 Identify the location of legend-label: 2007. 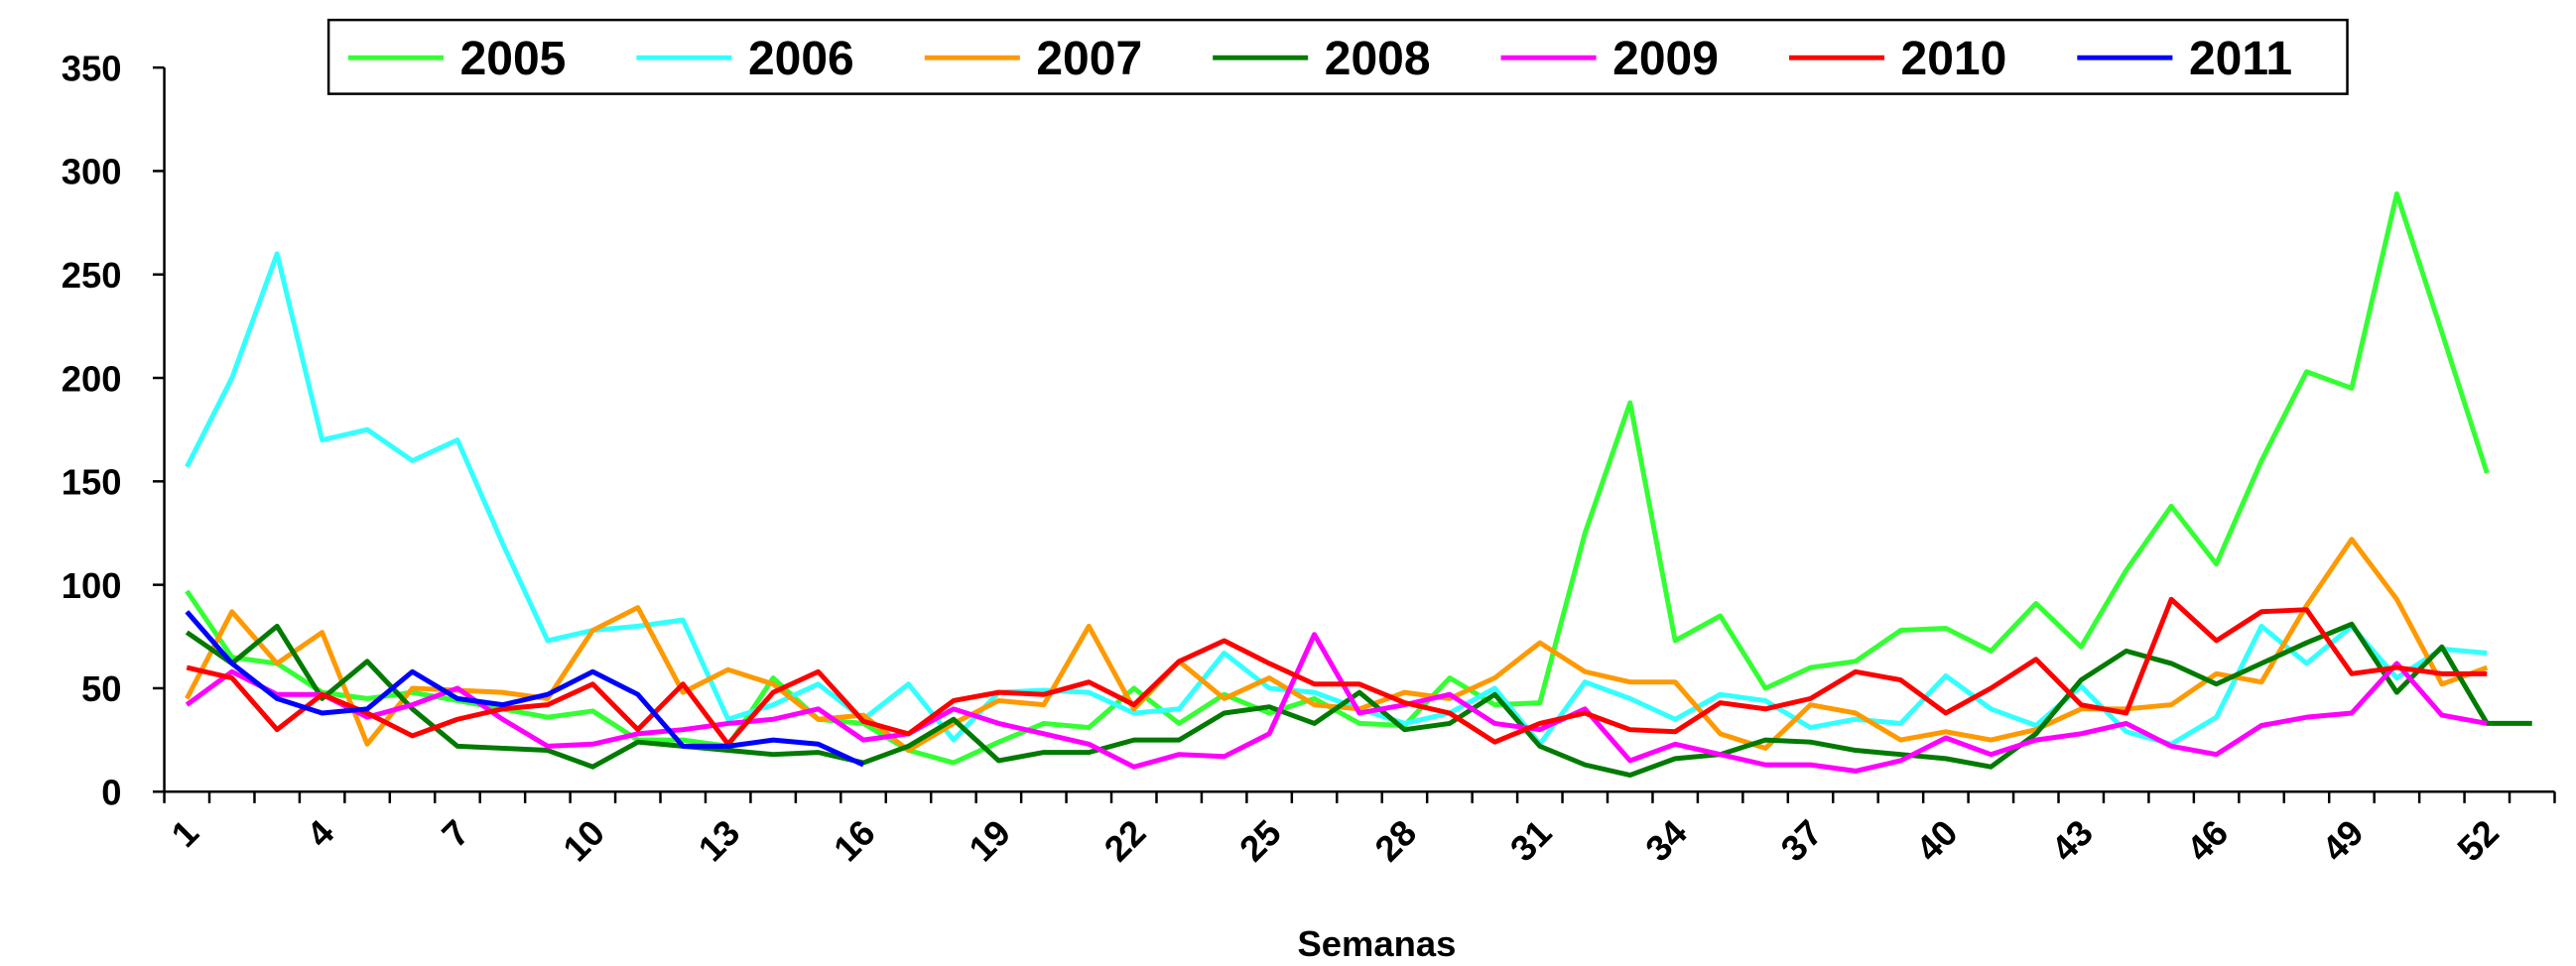
(1089, 59).